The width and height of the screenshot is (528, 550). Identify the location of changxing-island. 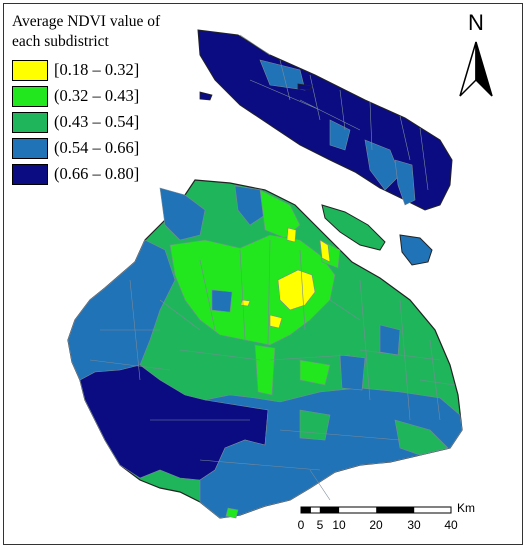
(353, 227).